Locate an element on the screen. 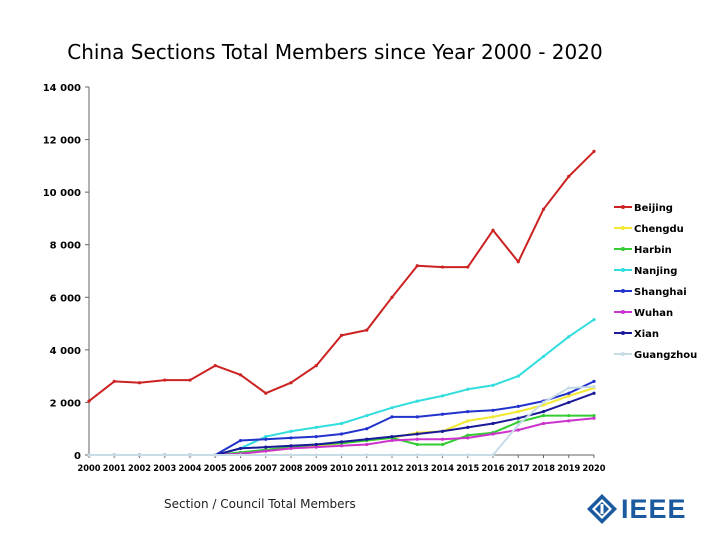 The image size is (720, 540). legend-label: Beijing is located at coordinates (653, 208).